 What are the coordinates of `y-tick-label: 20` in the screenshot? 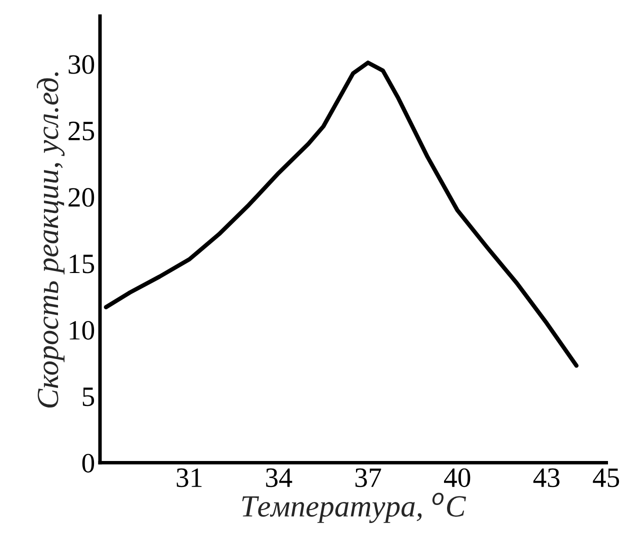 It's located at (81, 197).